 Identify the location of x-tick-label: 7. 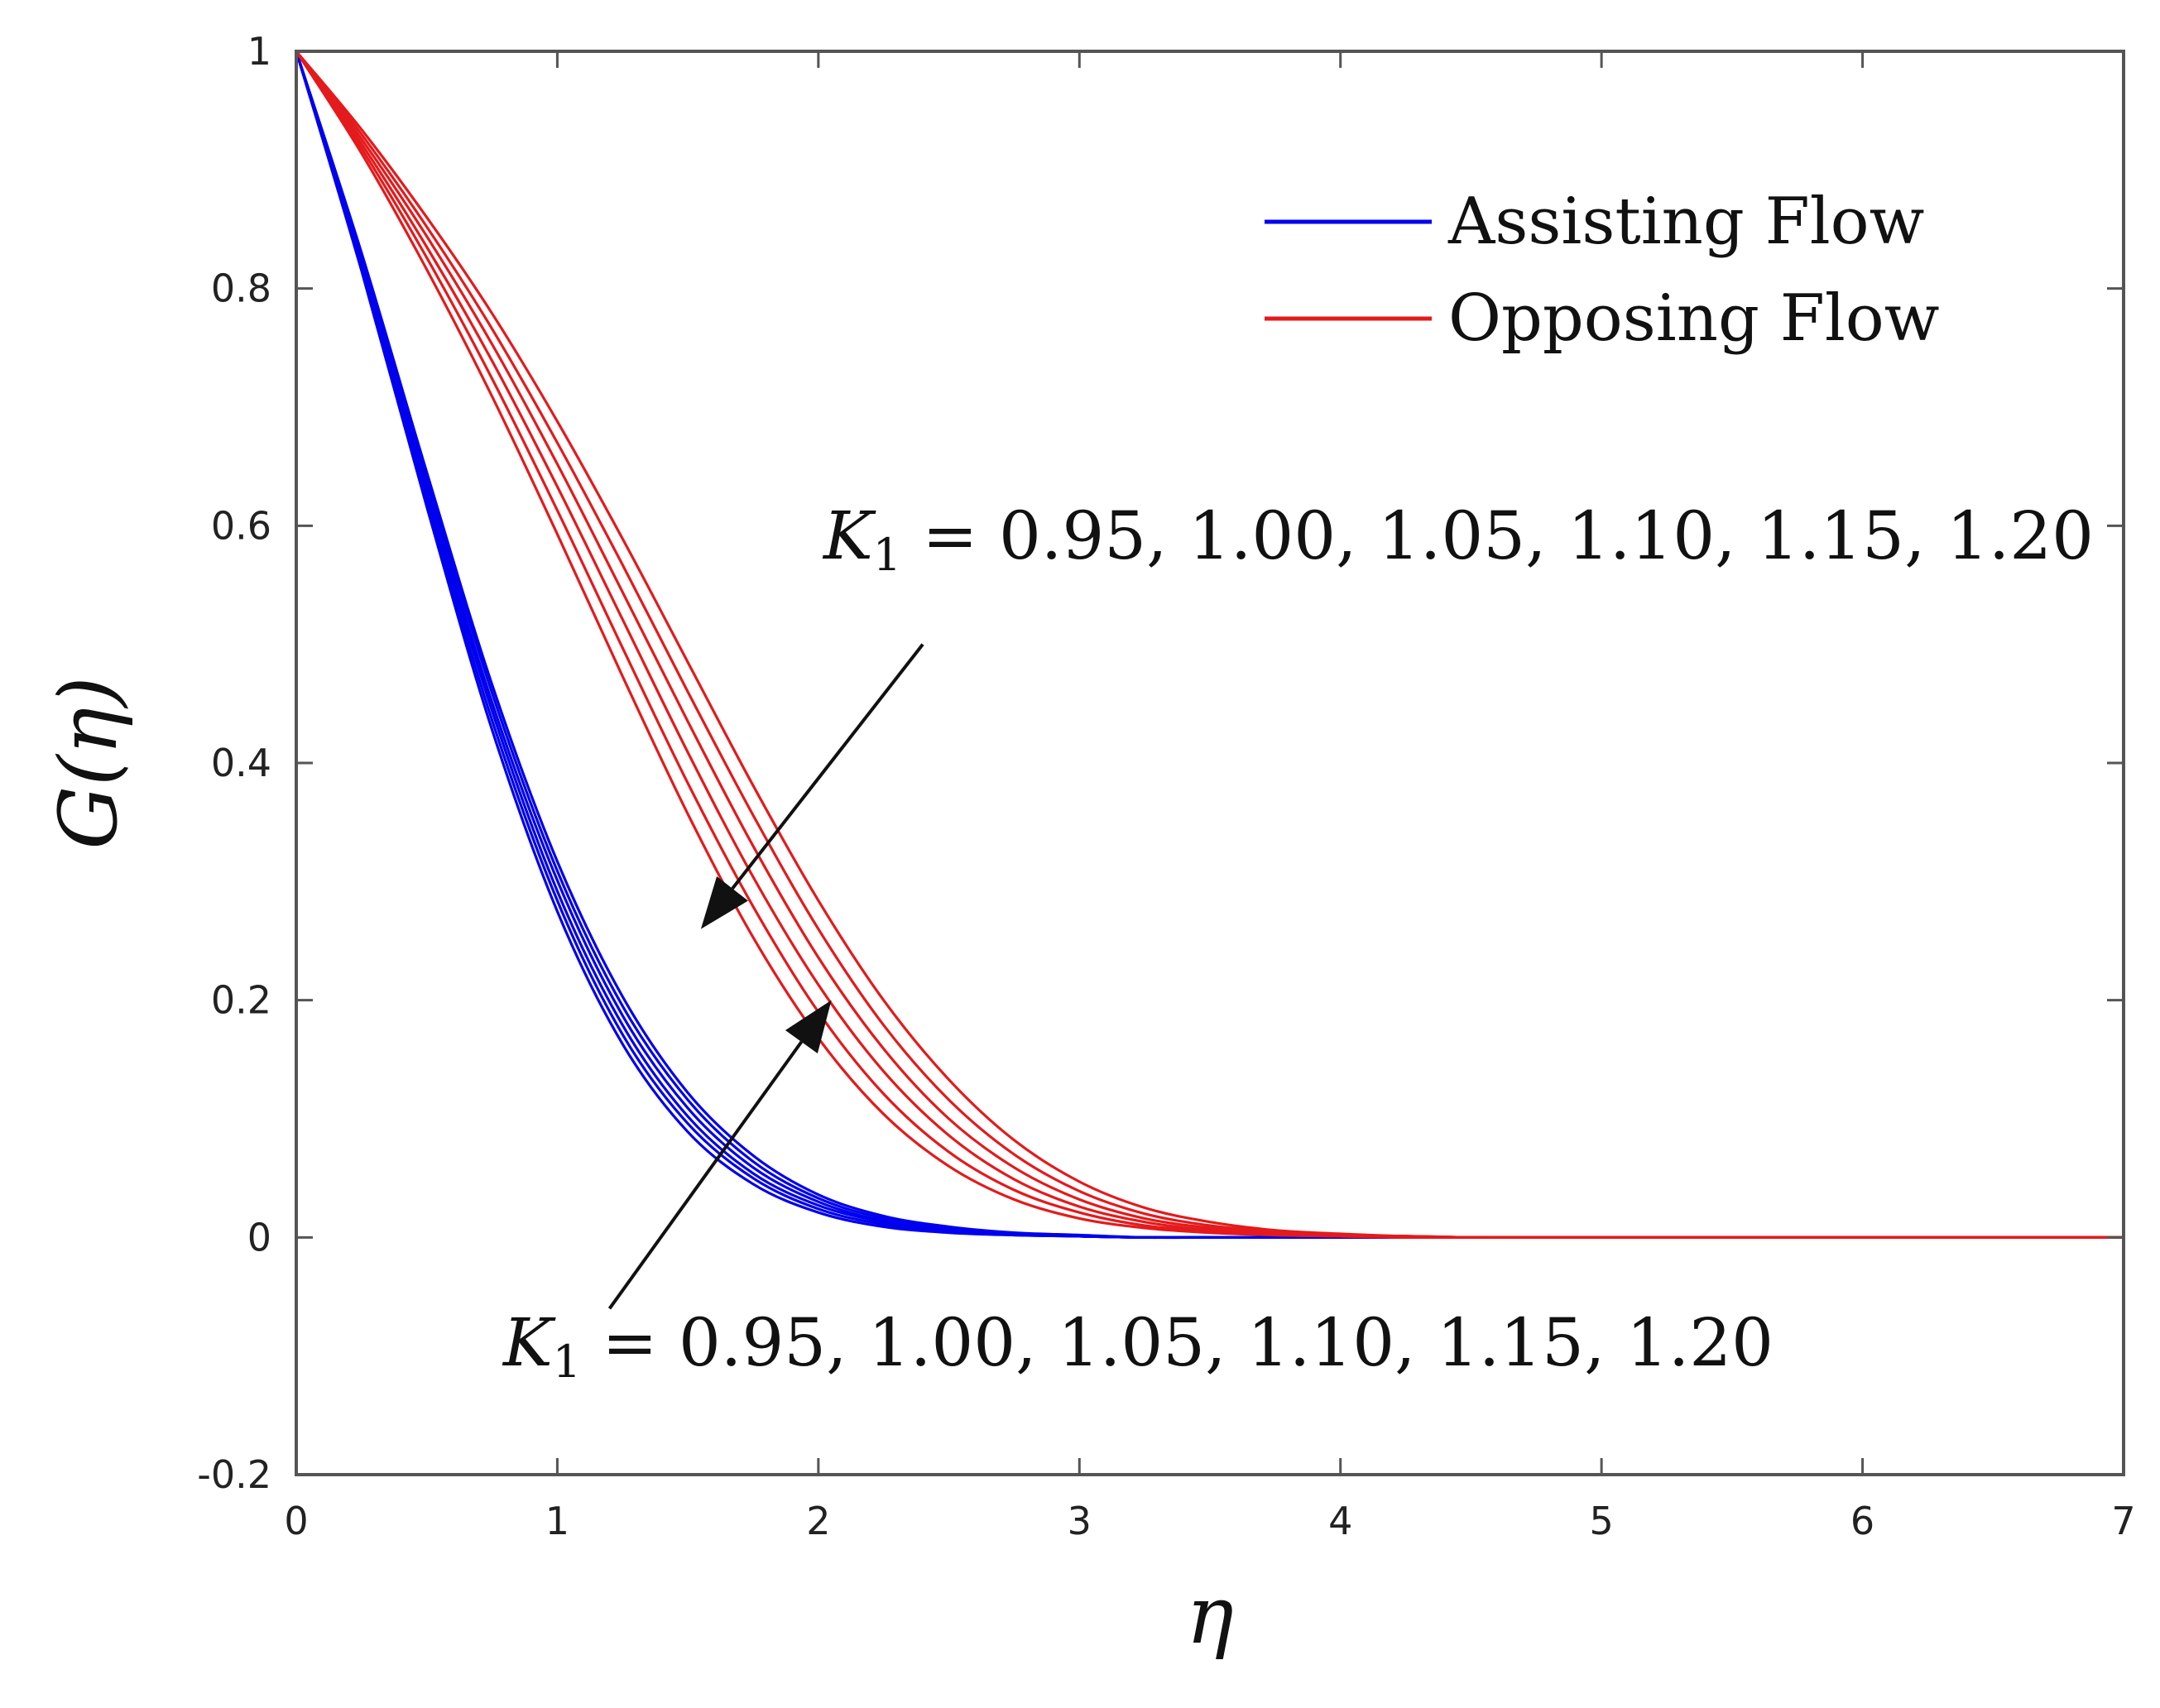
(2123, 1521).